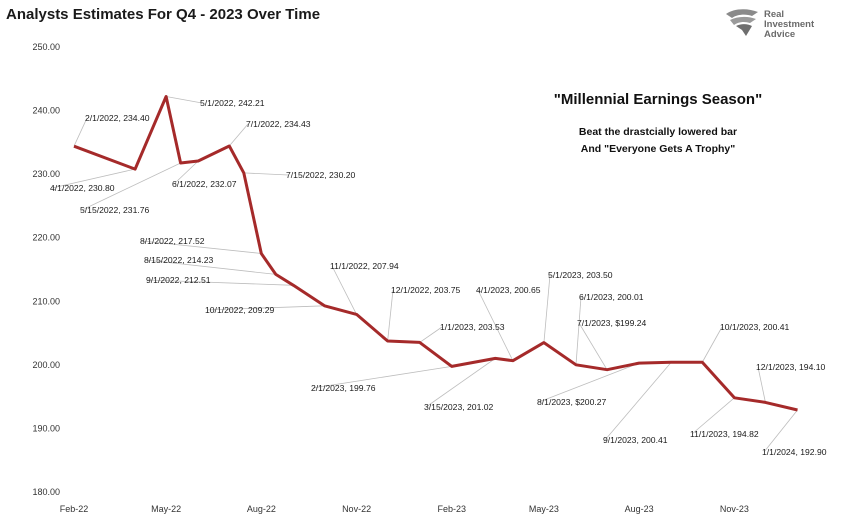 Image resolution: width=848 pixels, height=529 pixels. What do you see at coordinates (742, 22) in the screenshot?
I see `eagle-logo-icon` at bounding box center [742, 22].